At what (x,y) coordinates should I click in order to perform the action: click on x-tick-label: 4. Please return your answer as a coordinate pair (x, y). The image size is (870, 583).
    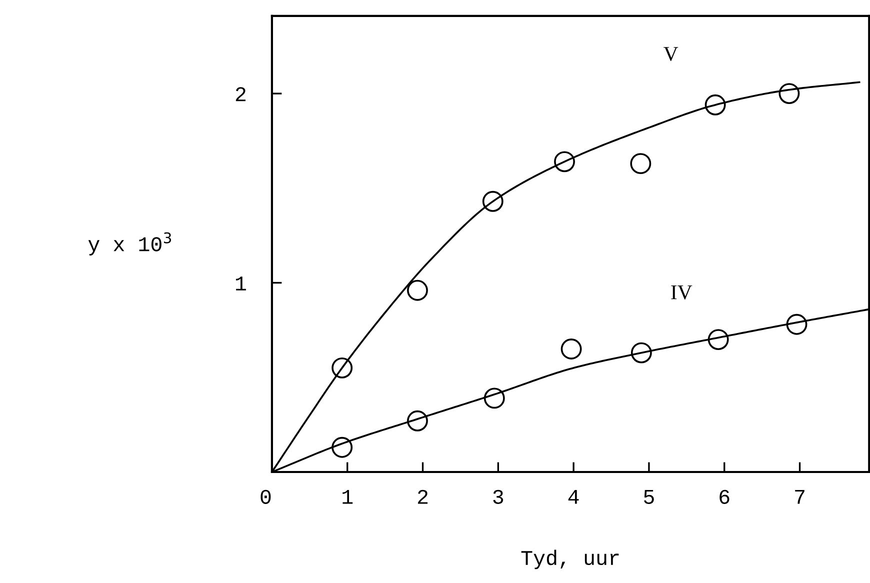
    Looking at the image, I should click on (573, 497).